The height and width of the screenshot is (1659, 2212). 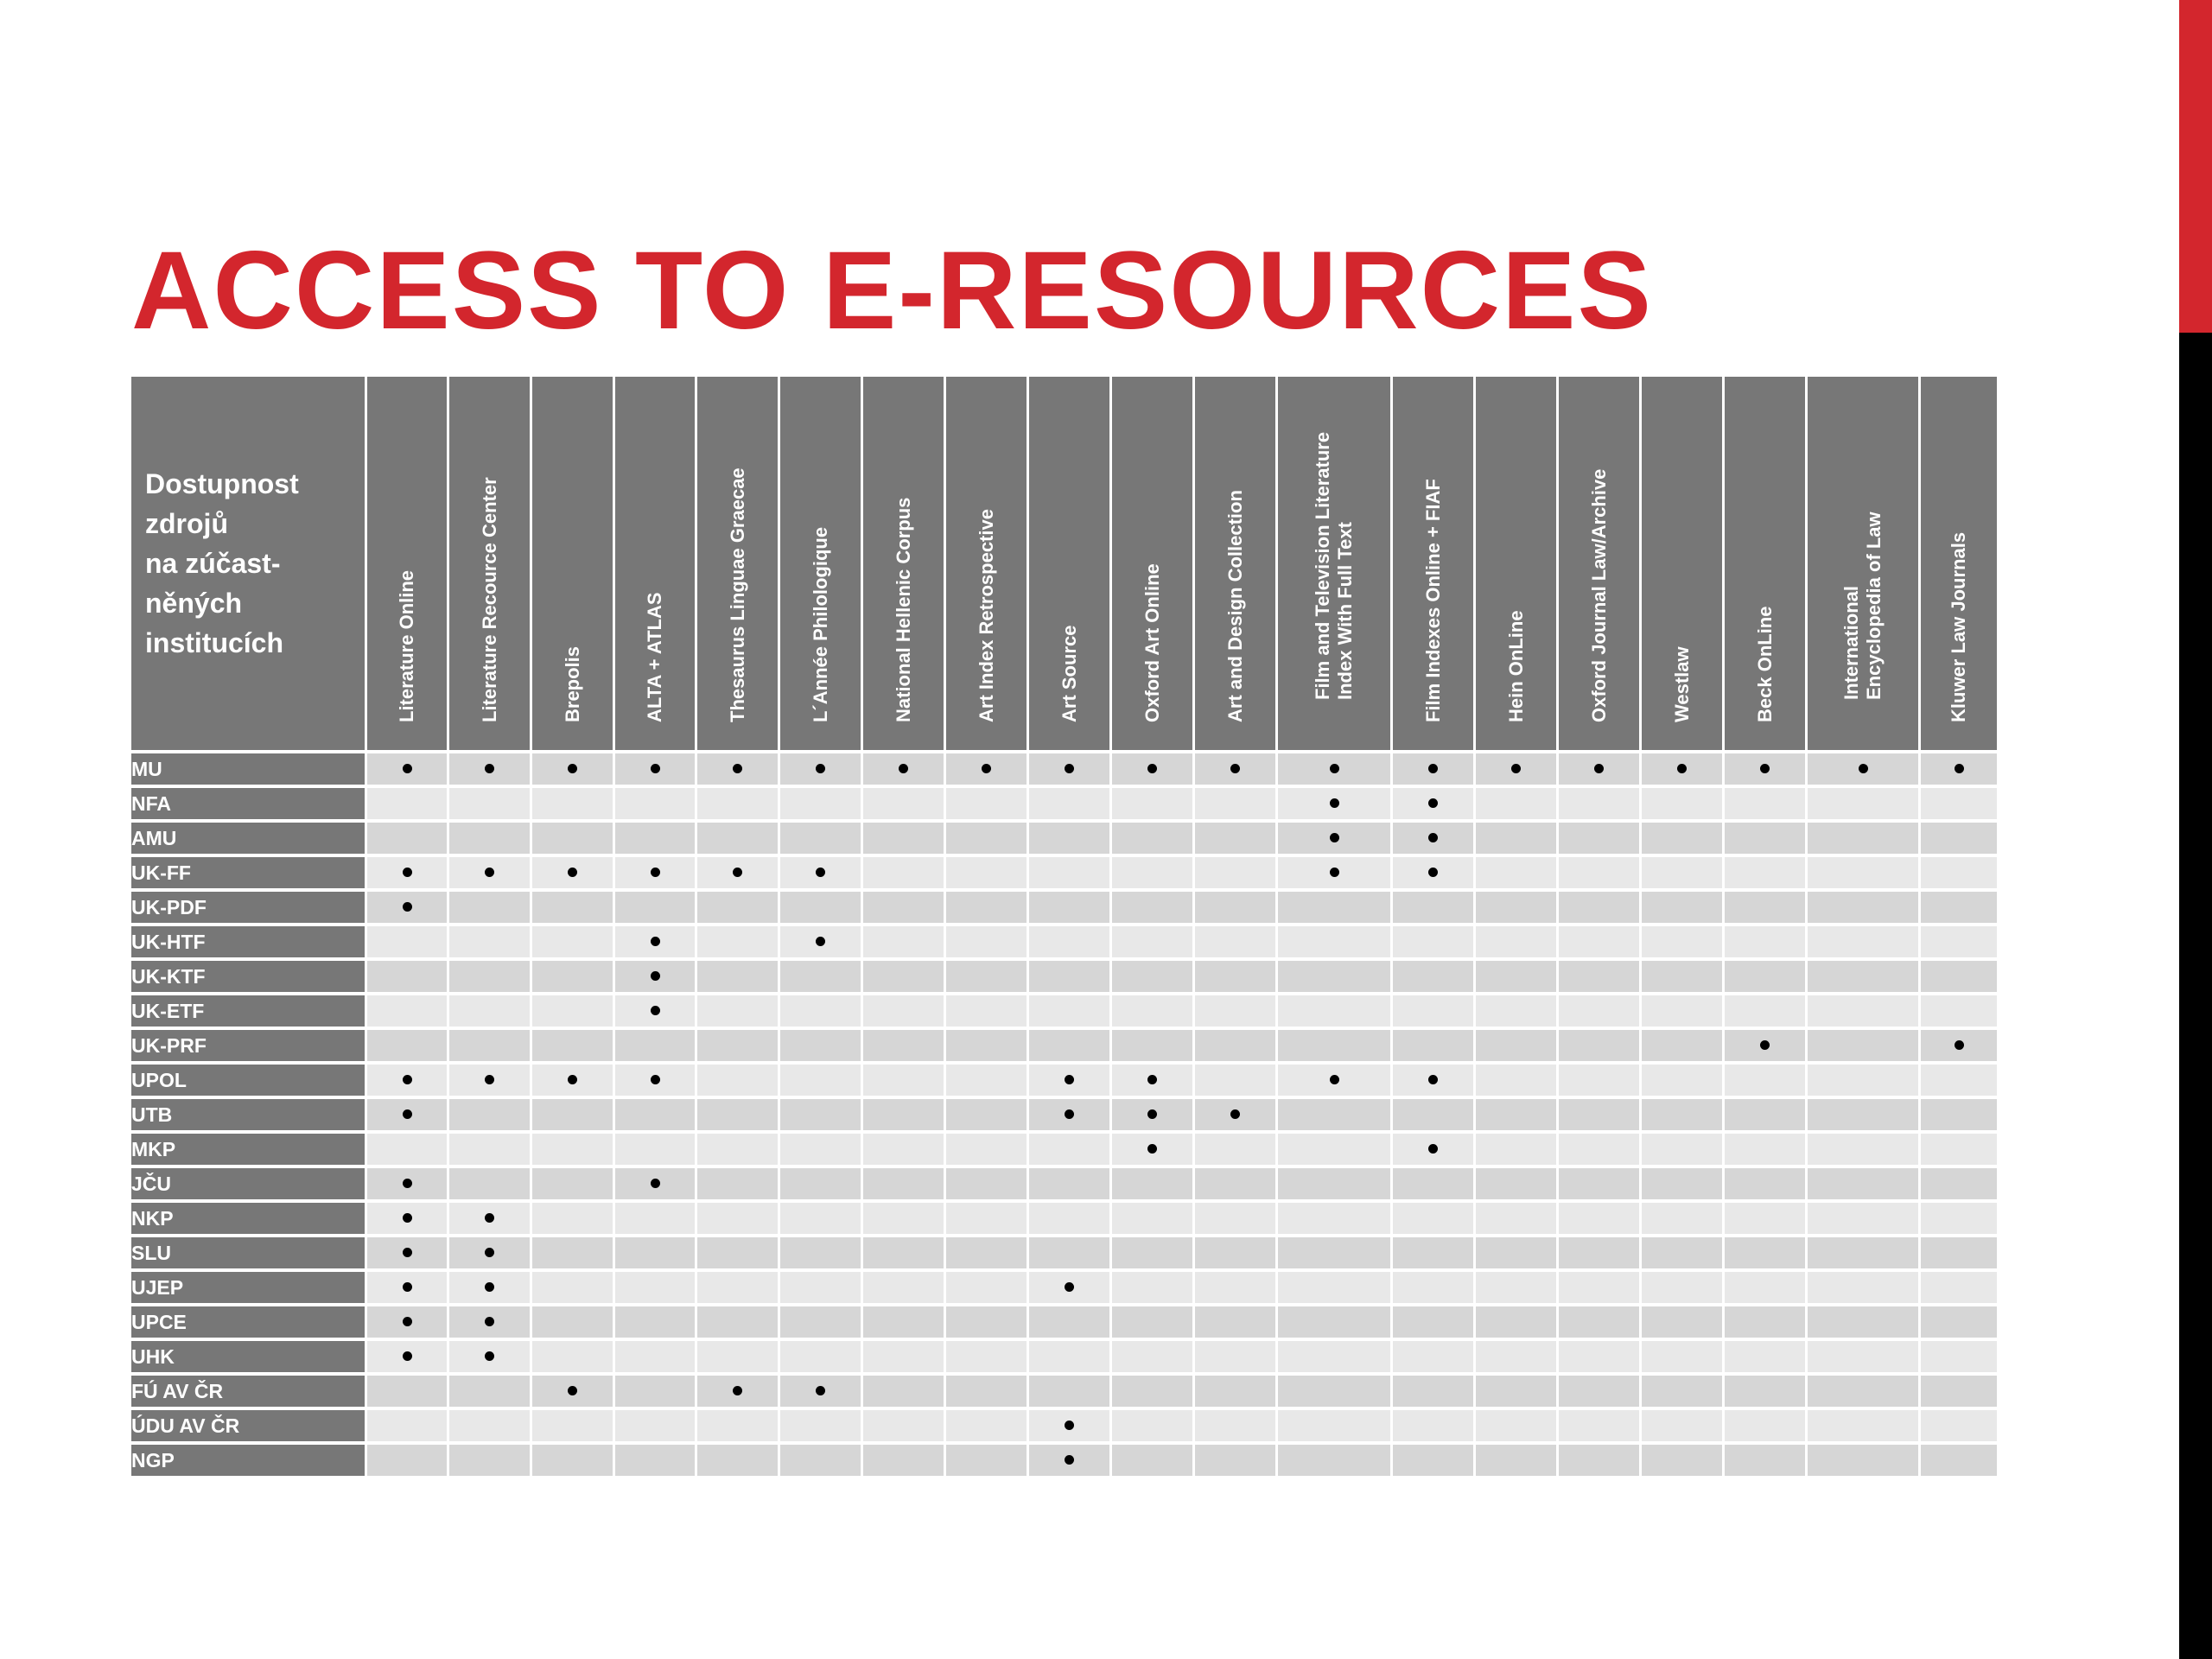 What do you see at coordinates (1862, 606) in the screenshot?
I see `column-header-label: International Encyclopedia of Law` at bounding box center [1862, 606].